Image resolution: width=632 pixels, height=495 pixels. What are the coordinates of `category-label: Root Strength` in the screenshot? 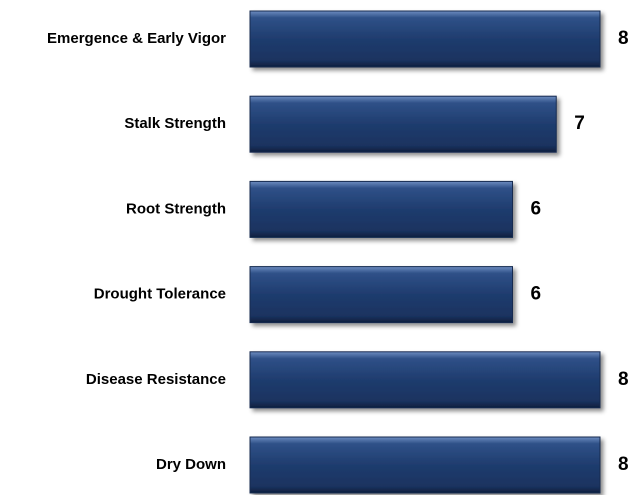 It's located at (176, 208).